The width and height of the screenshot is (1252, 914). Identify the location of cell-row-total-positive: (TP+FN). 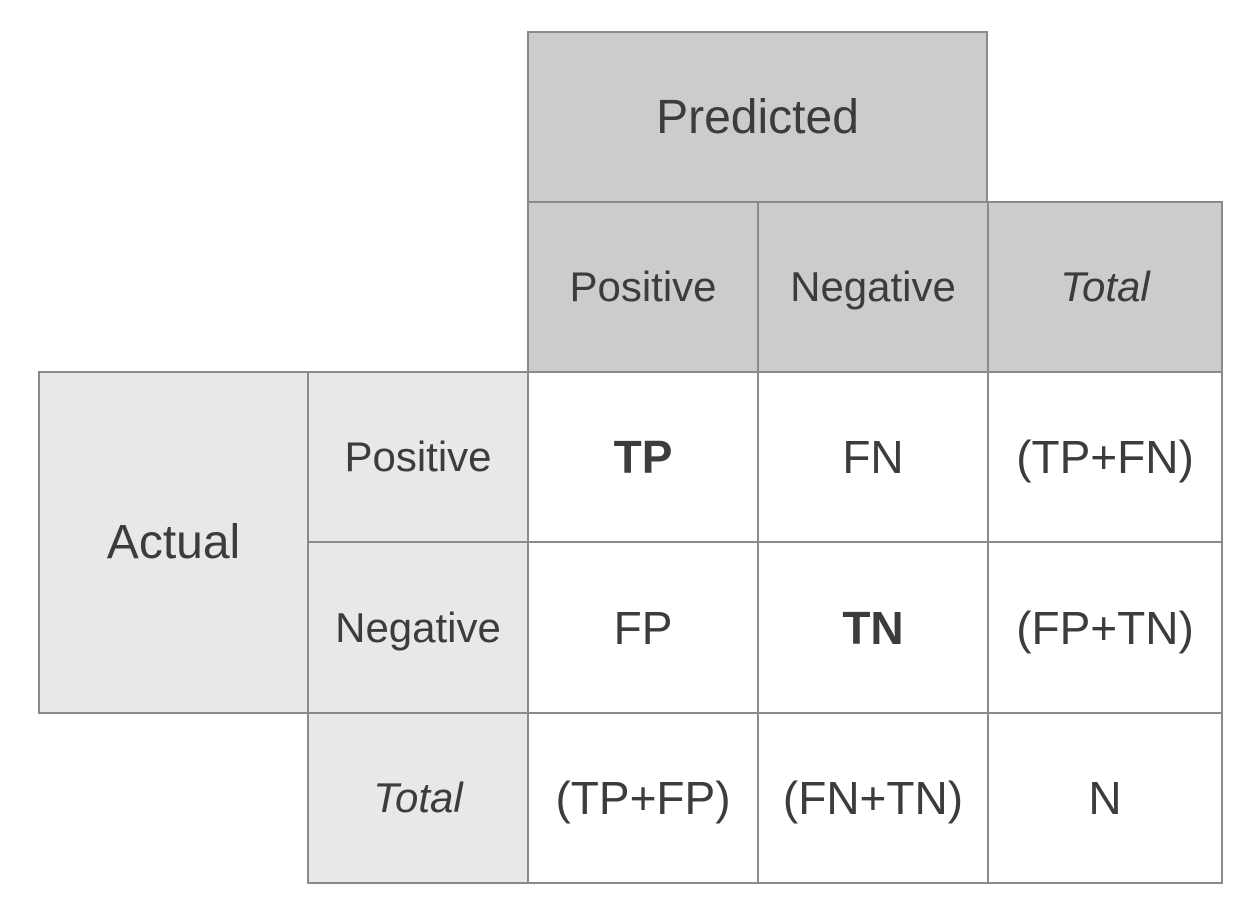
(1105, 457).